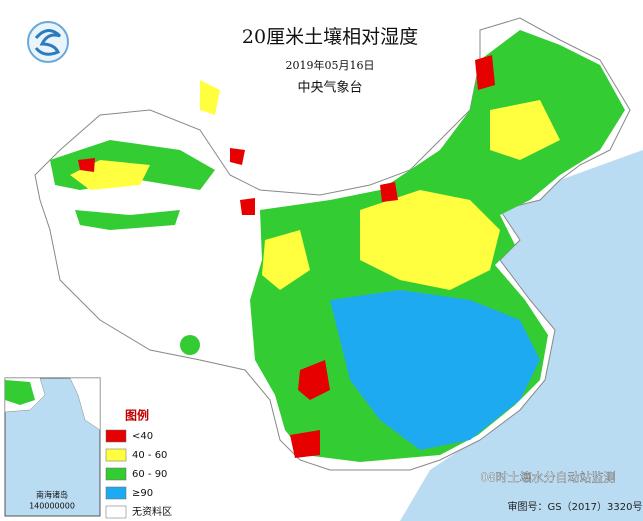 The height and width of the screenshot is (521, 643). Describe the element at coordinates (48, 42) in the screenshot. I see `logo` at that location.